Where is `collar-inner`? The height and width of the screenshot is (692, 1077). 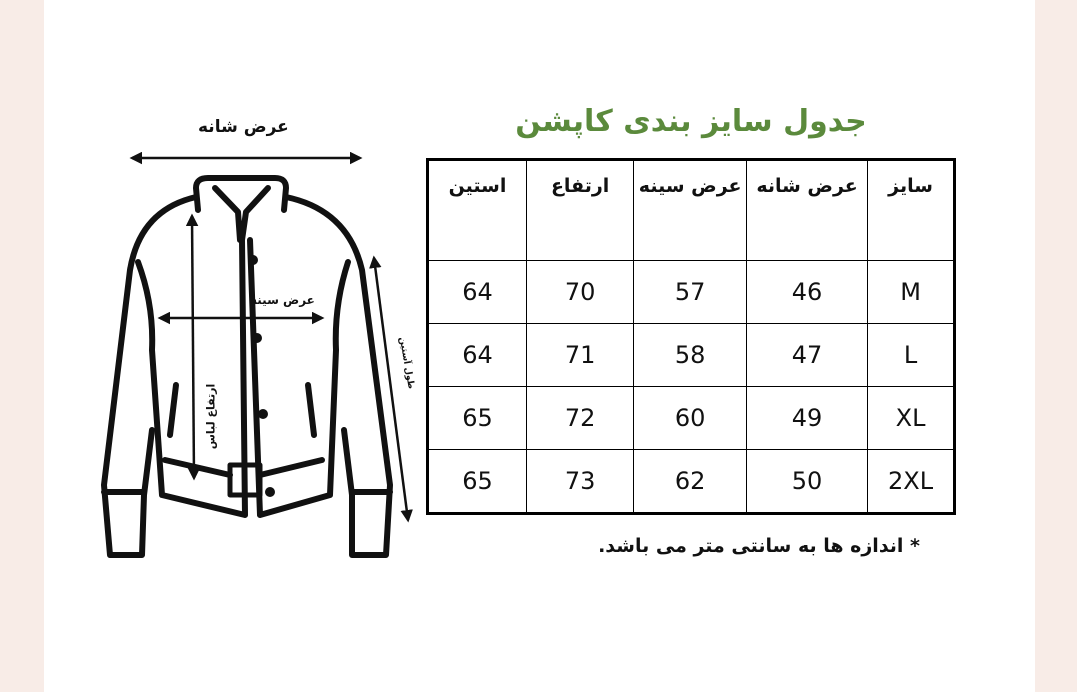 collar-inner is located at coordinates (241, 214).